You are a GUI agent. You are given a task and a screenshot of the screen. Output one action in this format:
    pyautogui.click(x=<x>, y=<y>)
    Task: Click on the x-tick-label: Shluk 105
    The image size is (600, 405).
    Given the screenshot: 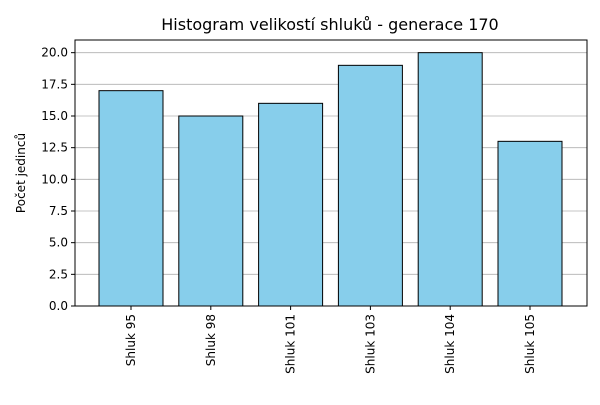 What is the action you would take?
    pyautogui.click(x=530, y=344)
    